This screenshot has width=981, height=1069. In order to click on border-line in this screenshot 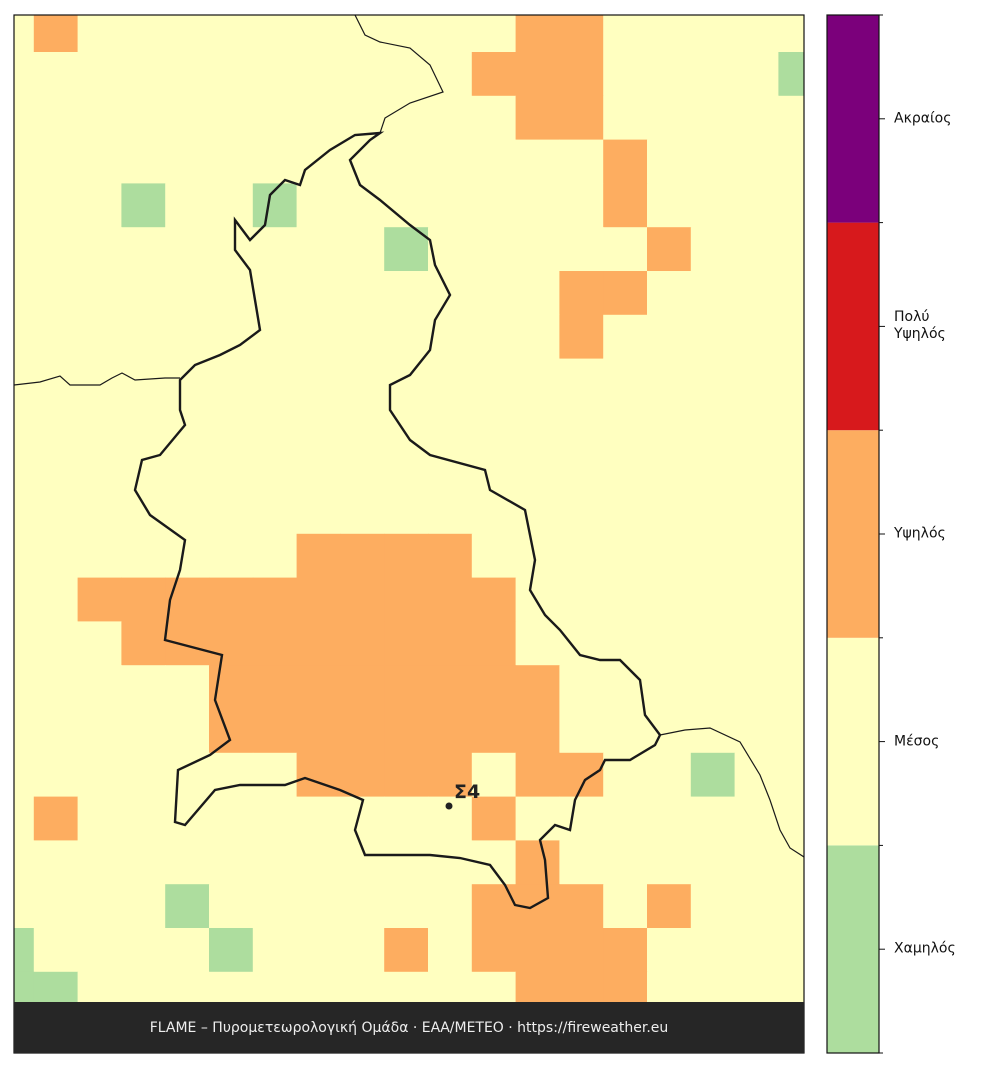, I will do `click(97, 379)`.